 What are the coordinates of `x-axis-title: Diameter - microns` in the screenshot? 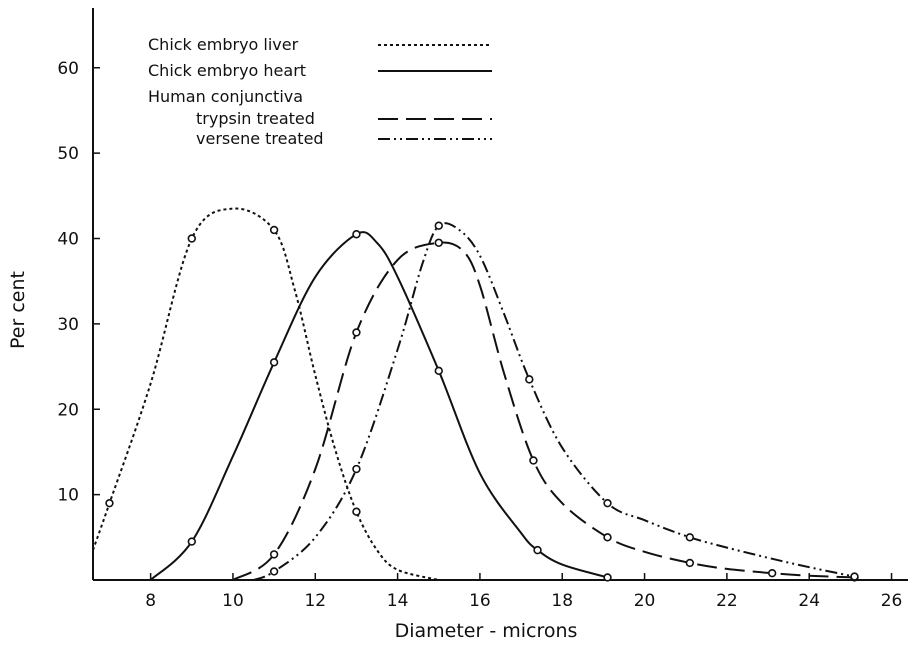 It's located at (486, 631).